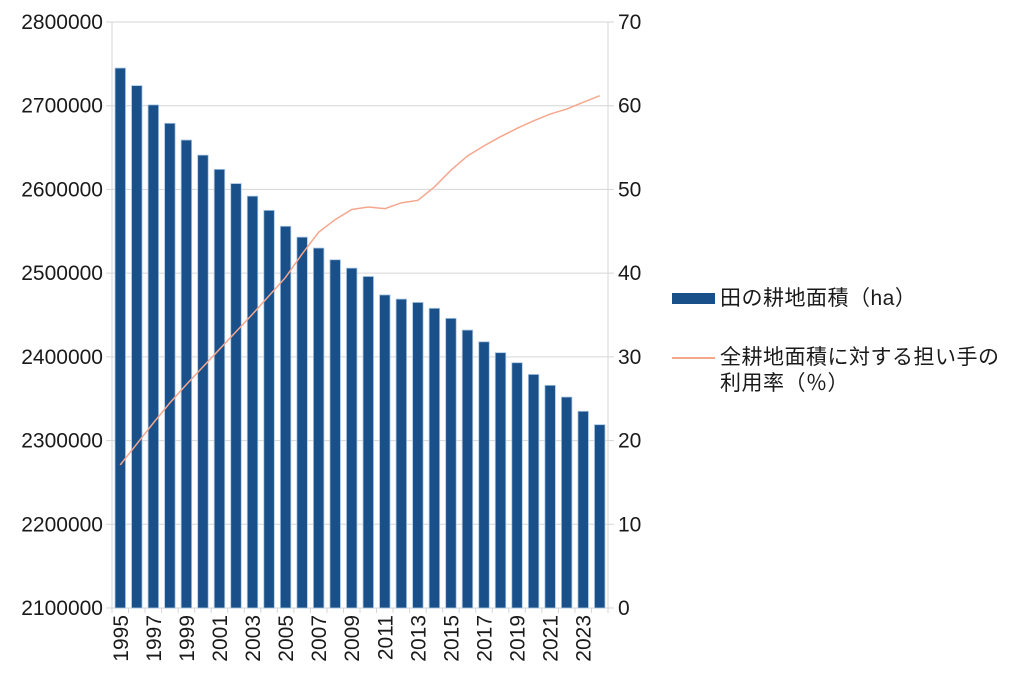  Describe the element at coordinates (629, 441) in the screenshot. I see `y-axis-right-tick-label: 20` at that location.